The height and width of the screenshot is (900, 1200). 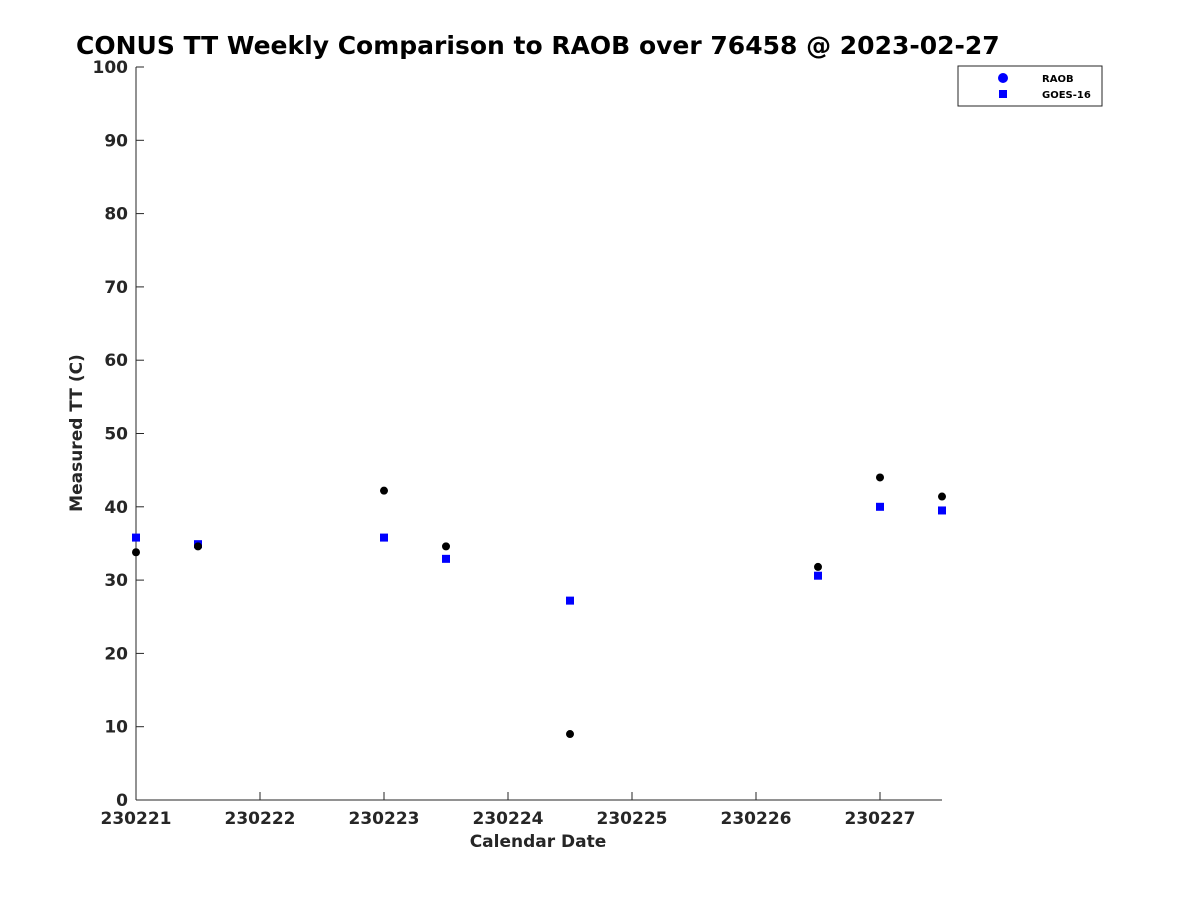 I want to click on x-tick-label: 230225, so click(x=632, y=819).